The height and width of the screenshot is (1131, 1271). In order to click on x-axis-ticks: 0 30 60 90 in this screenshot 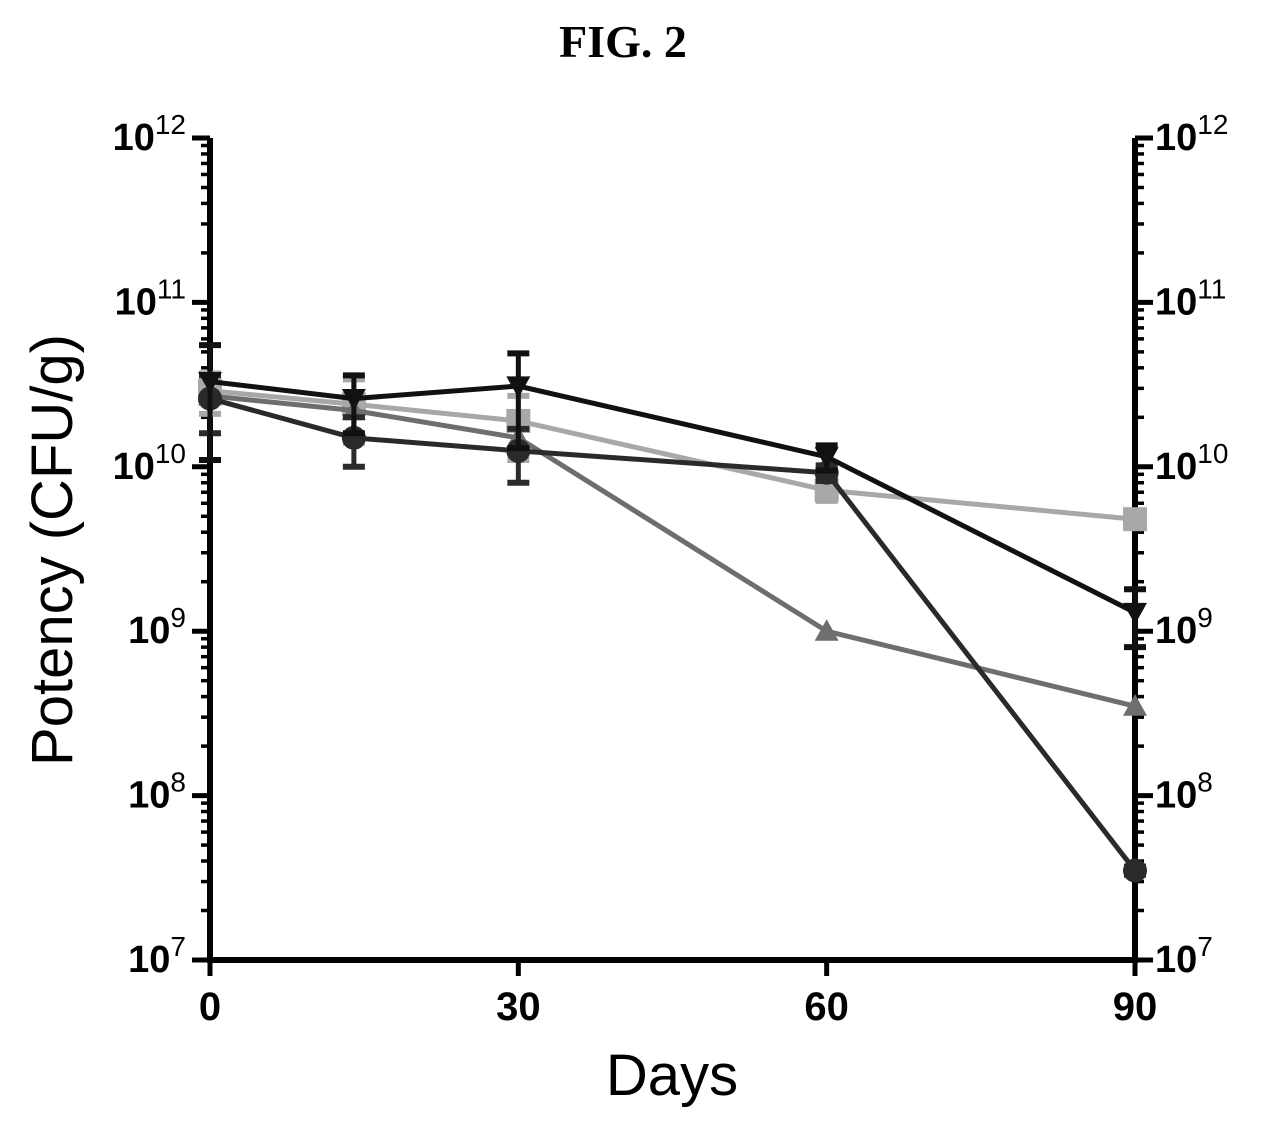, I will do `click(678, 994)`.